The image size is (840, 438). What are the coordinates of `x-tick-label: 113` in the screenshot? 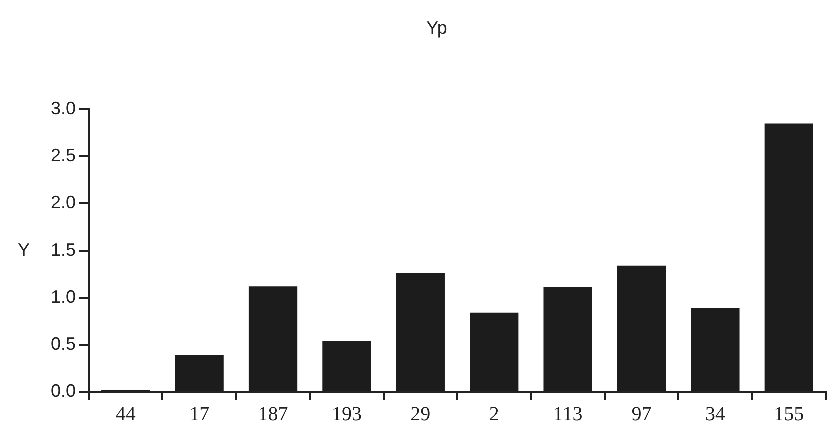 It's located at (568, 414).